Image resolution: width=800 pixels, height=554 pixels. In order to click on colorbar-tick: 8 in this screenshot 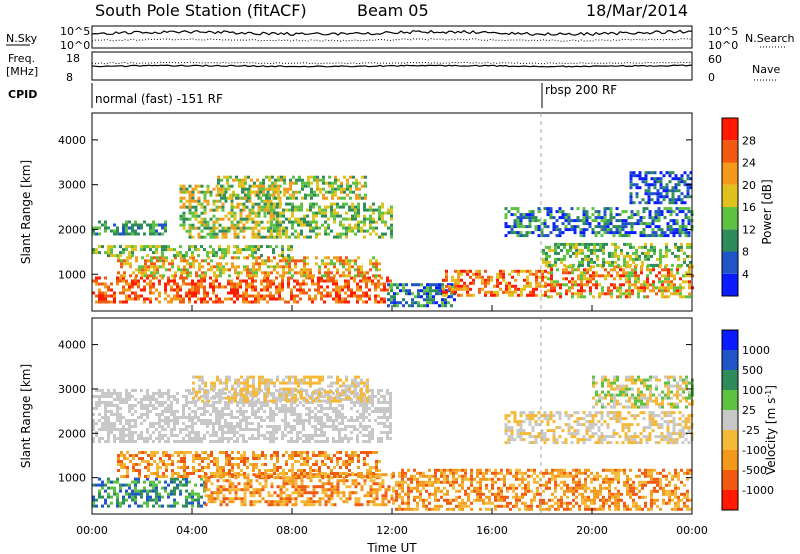, I will do `click(745, 252)`.